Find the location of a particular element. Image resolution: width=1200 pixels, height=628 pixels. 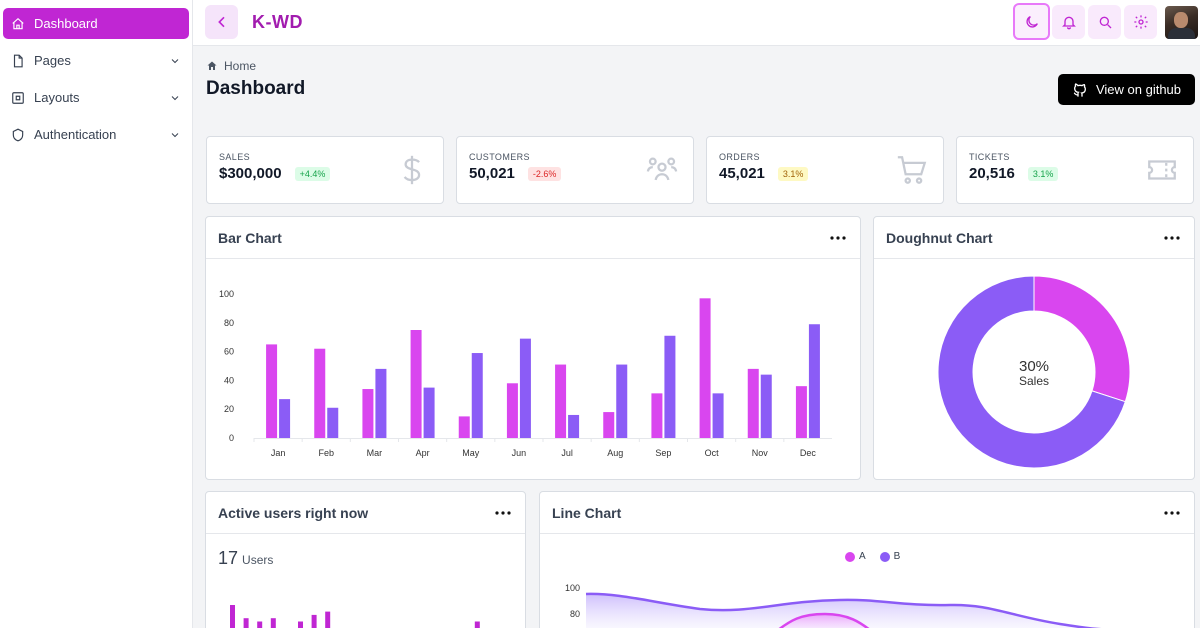

file-icon is located at coordinates (18, 61).